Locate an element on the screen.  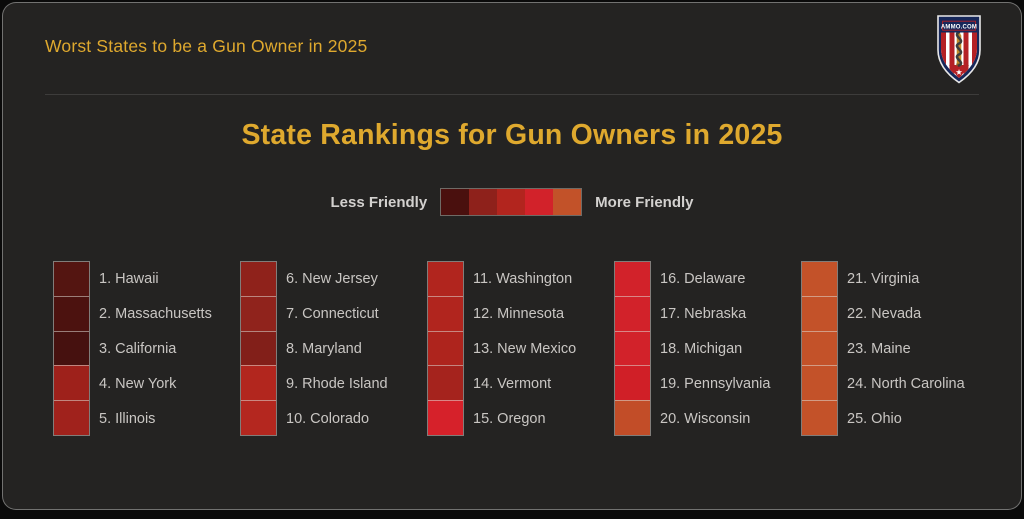
snake-icon is located at coordinates (959, 48).